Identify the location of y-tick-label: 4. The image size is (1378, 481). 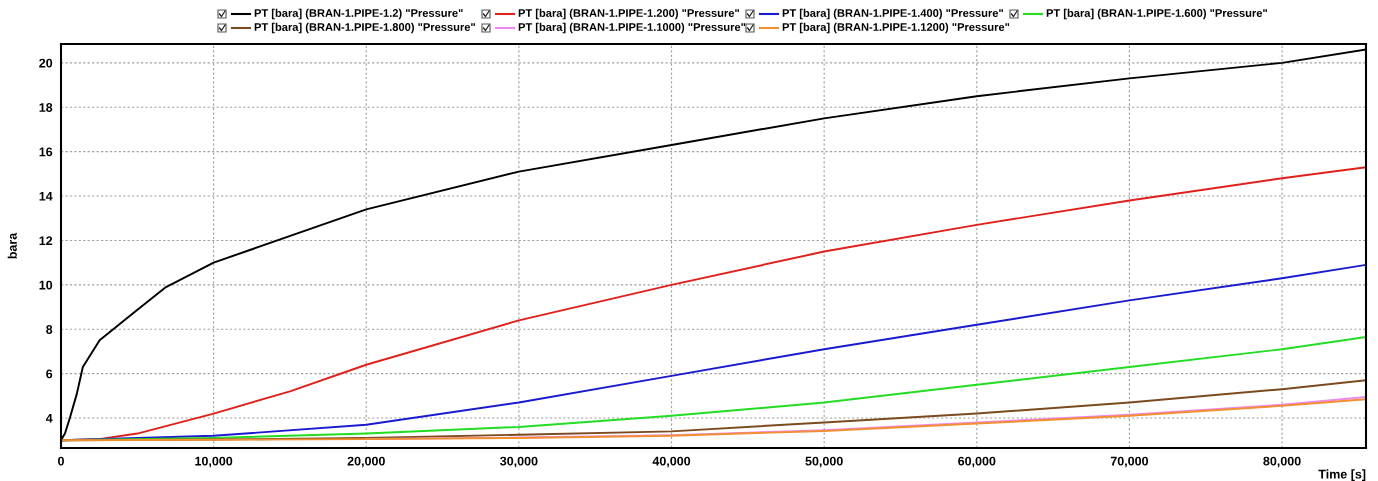
(49, 418).